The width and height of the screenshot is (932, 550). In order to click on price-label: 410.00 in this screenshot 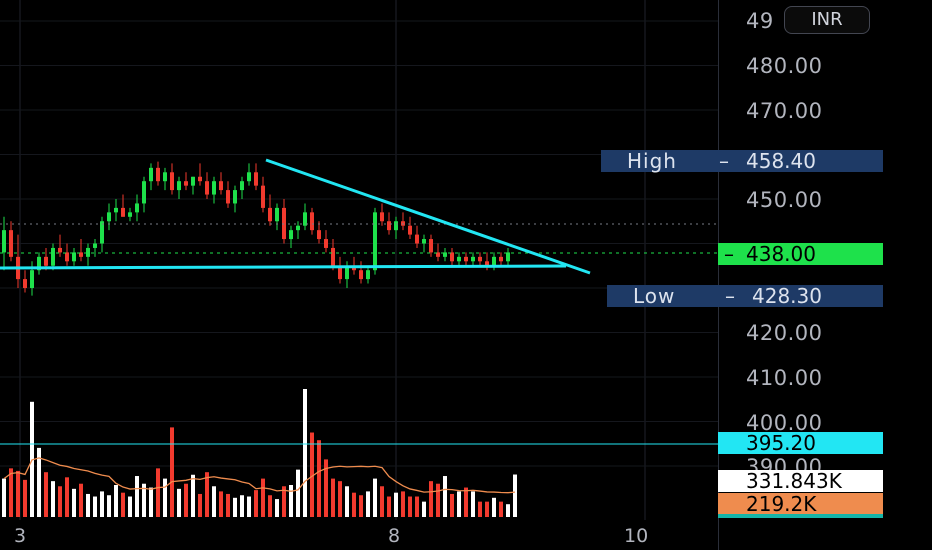, I will do `click(784, 378)`.